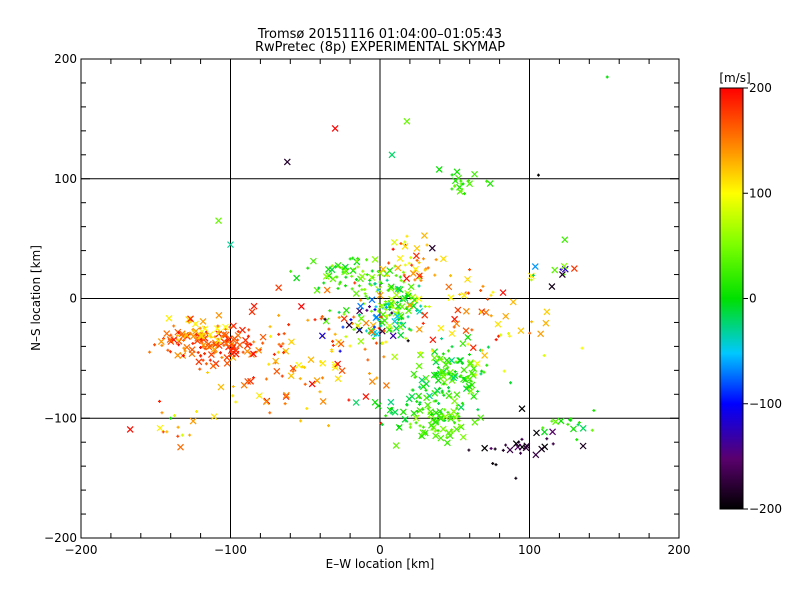 The image size is (800, 600). I want to click on y-tick-label: 200, so click(65, 59).